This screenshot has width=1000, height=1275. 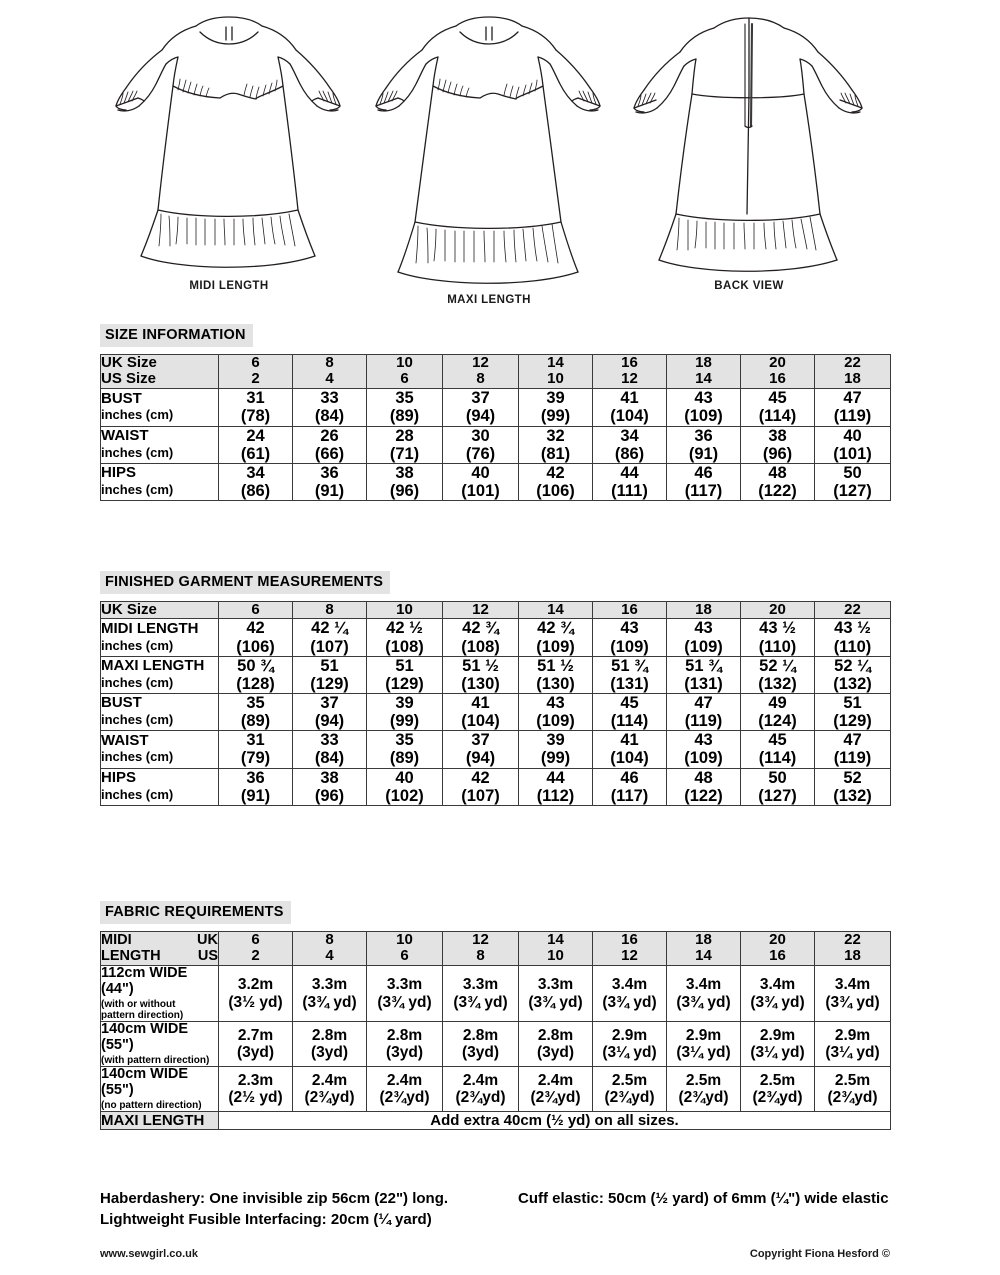 What do you see at coordinates (852, 1044) in the screenshot?
I see `fabric-cell-1-22: 2.9m (3¼ yd)` at bounding box center [852, 1044].